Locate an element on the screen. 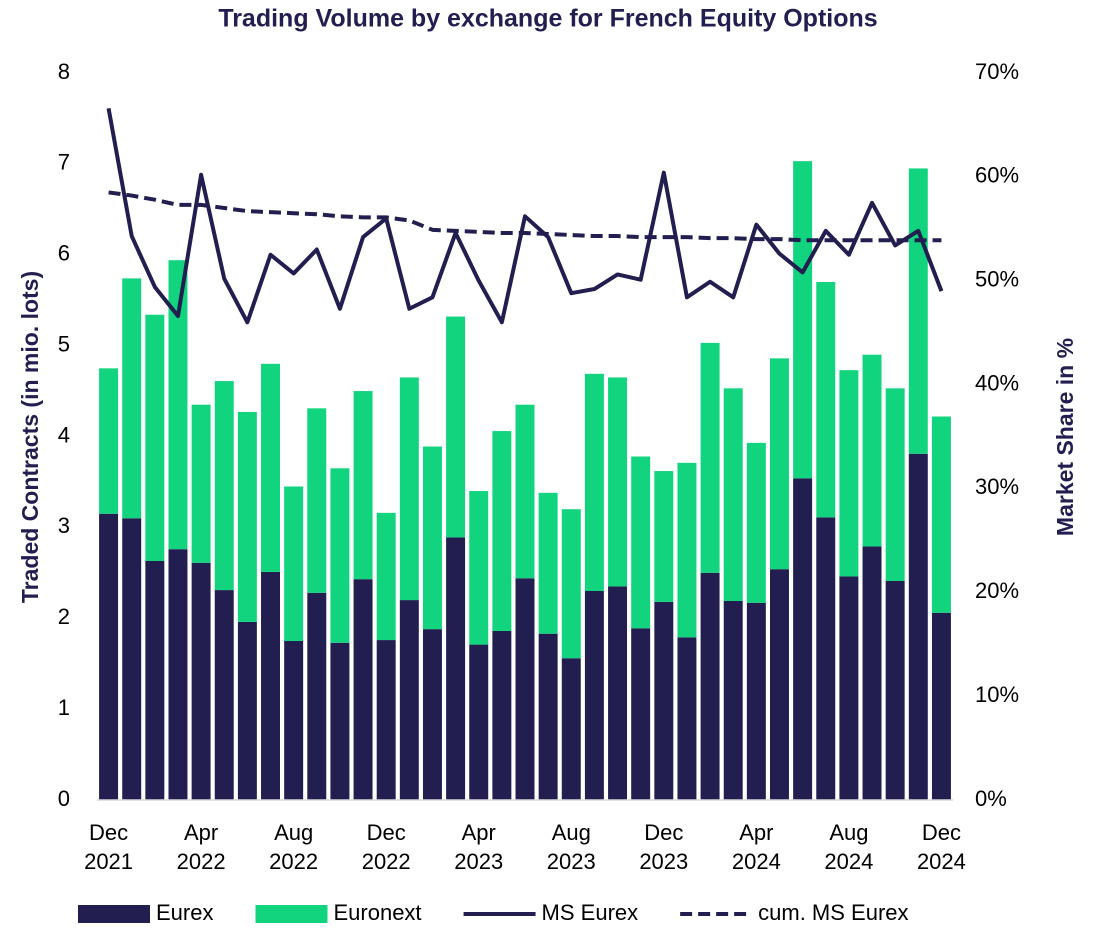 This screenshot has height=932, width=1101. y2-tick-label: 40% is located at coordinates (997, 382).